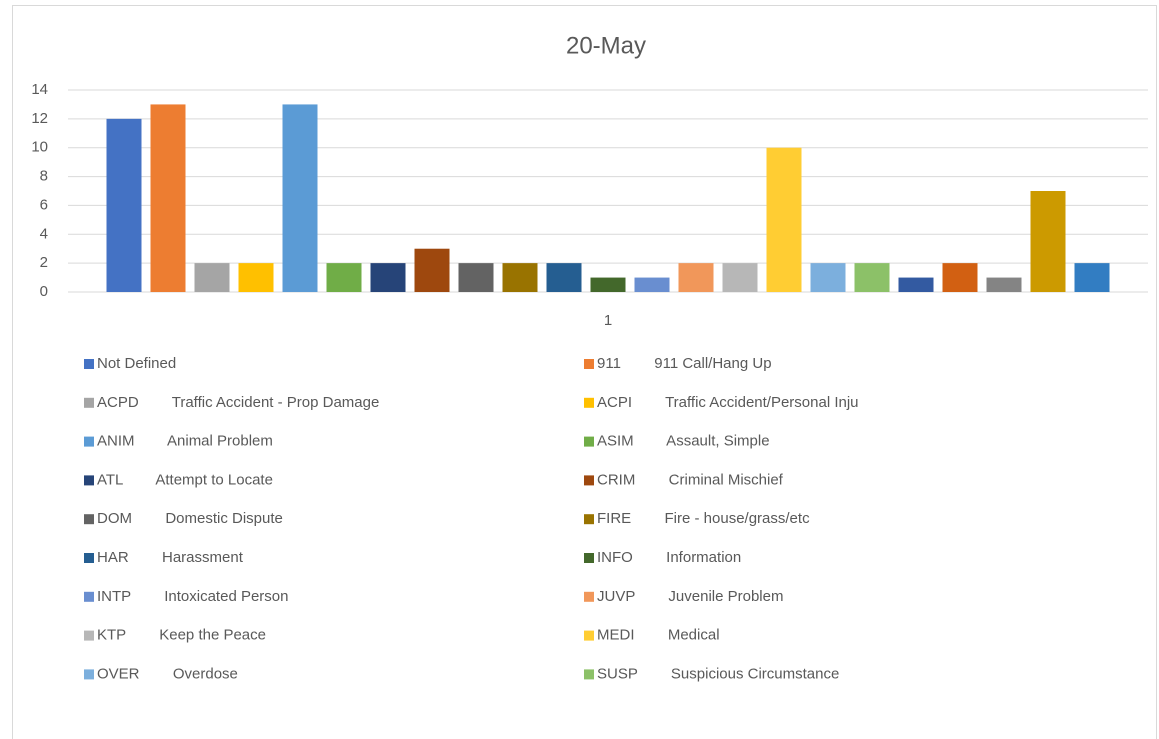  Describe the element at coordinates (190, 518) in the screenshot. I see `legend-label: DOM Domestic Dispute` at that location.